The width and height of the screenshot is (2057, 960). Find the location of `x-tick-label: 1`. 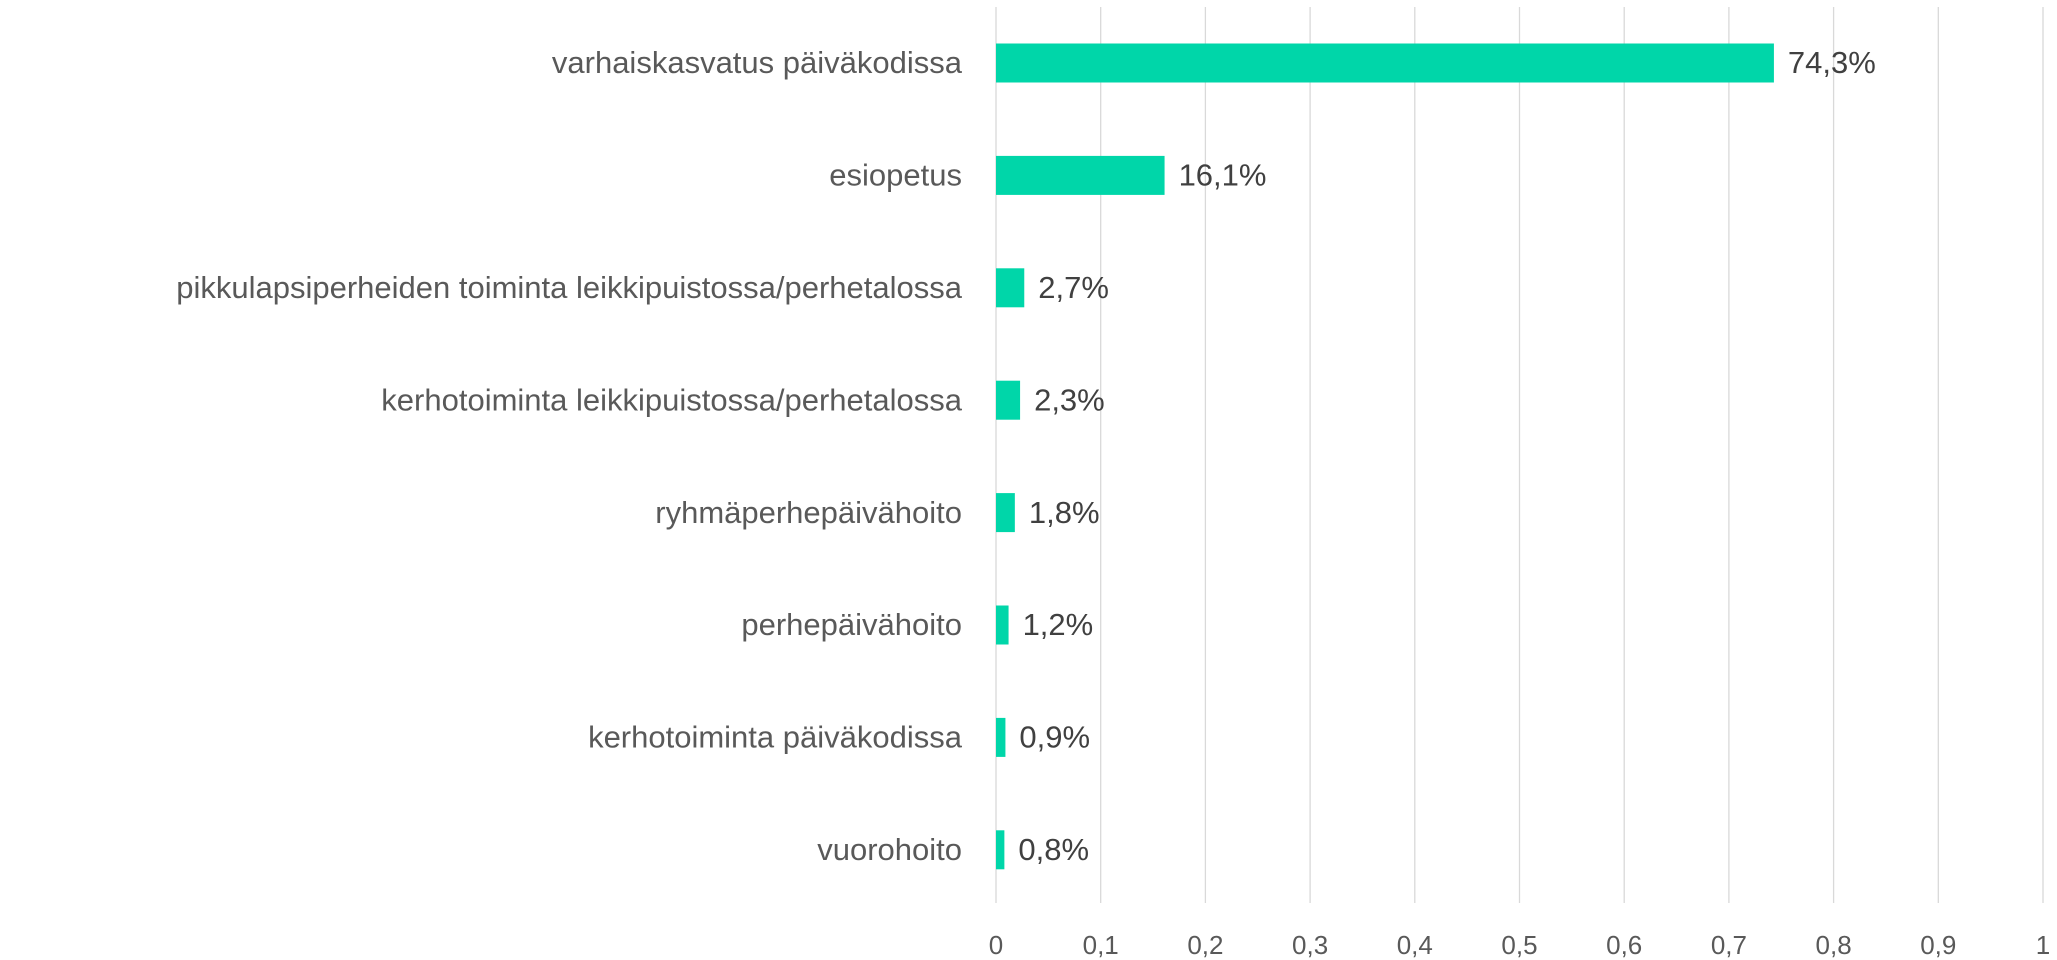

x-tick-label: 1 is located at coordinates (2043, 945).